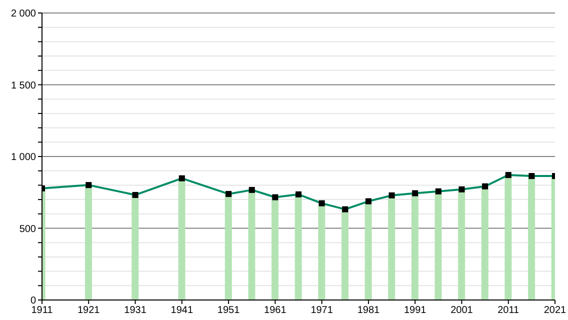 This screenshot has width=568, height=320. I want to click on x-tick-label: 1991, so click(415, 310).